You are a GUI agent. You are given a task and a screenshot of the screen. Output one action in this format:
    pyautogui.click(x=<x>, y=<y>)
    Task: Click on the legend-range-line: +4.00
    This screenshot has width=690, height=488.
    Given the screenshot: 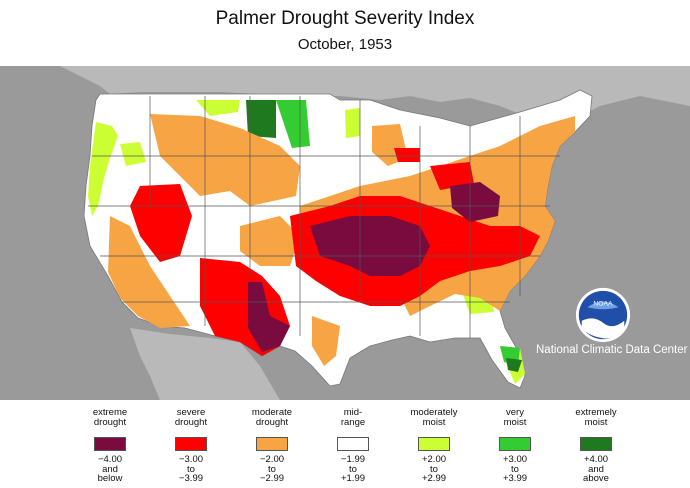 What is the action you would take?
    pyautogui.click(x=596, y=459)
    